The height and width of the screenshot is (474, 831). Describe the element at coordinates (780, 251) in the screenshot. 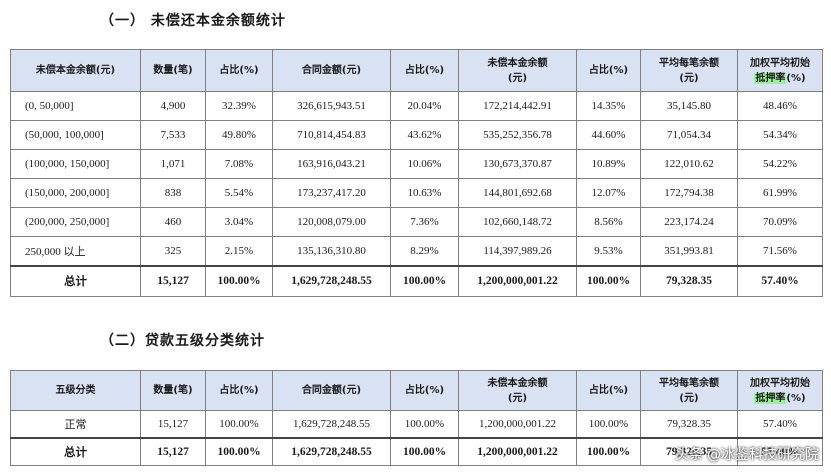

I see `cell-weighted-ltv: 71.56%` at that location.